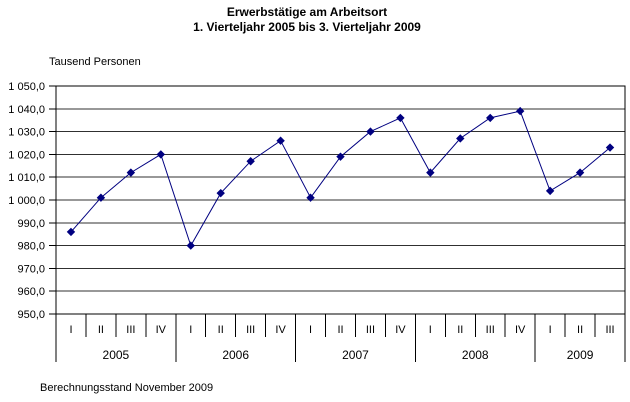  Describe the element at coordinates (235, 355) in the screenshot. I see `year-label: 2006` at that location.